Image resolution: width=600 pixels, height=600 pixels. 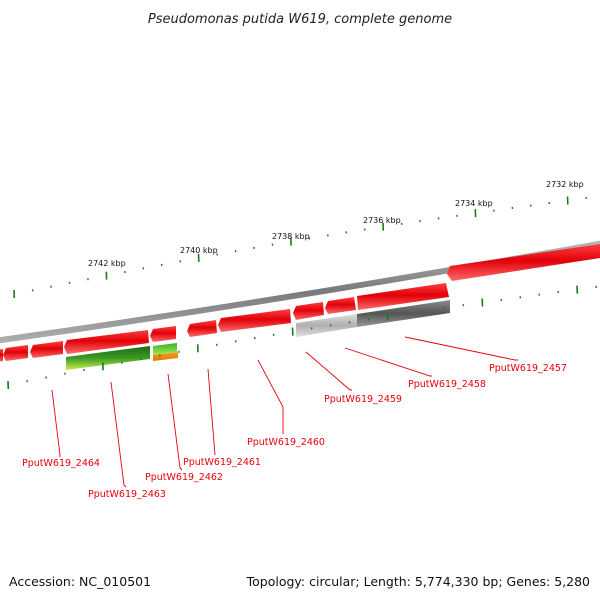 What do you see at coordinates (291, 236) in the screenshot?
I see `scale-label-2738: 2738 kbp` at bounding box center [291, 236].